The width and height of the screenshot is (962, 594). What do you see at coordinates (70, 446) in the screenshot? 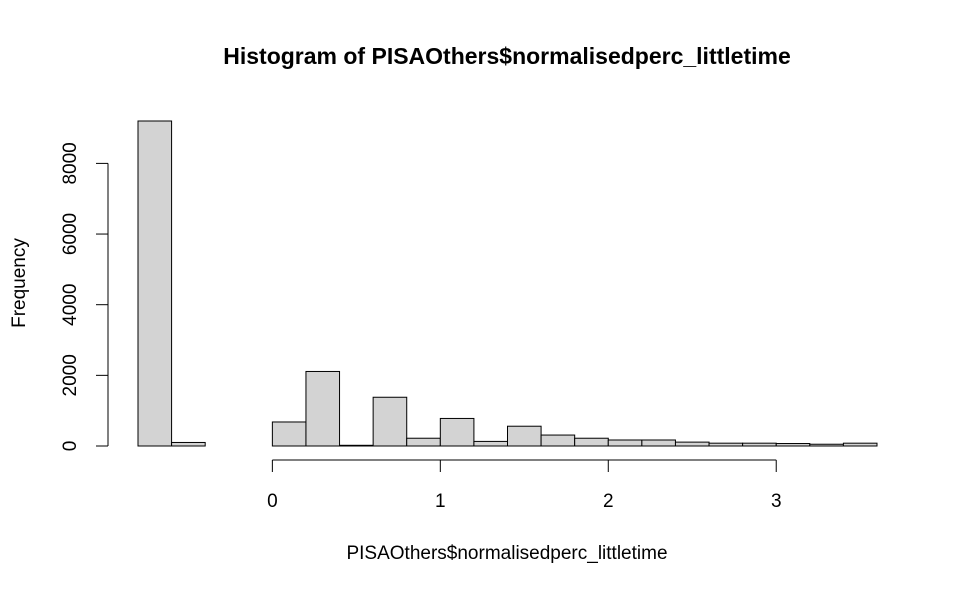
I see `y-tick-label-0: 0` at bounding box center [70, 446].